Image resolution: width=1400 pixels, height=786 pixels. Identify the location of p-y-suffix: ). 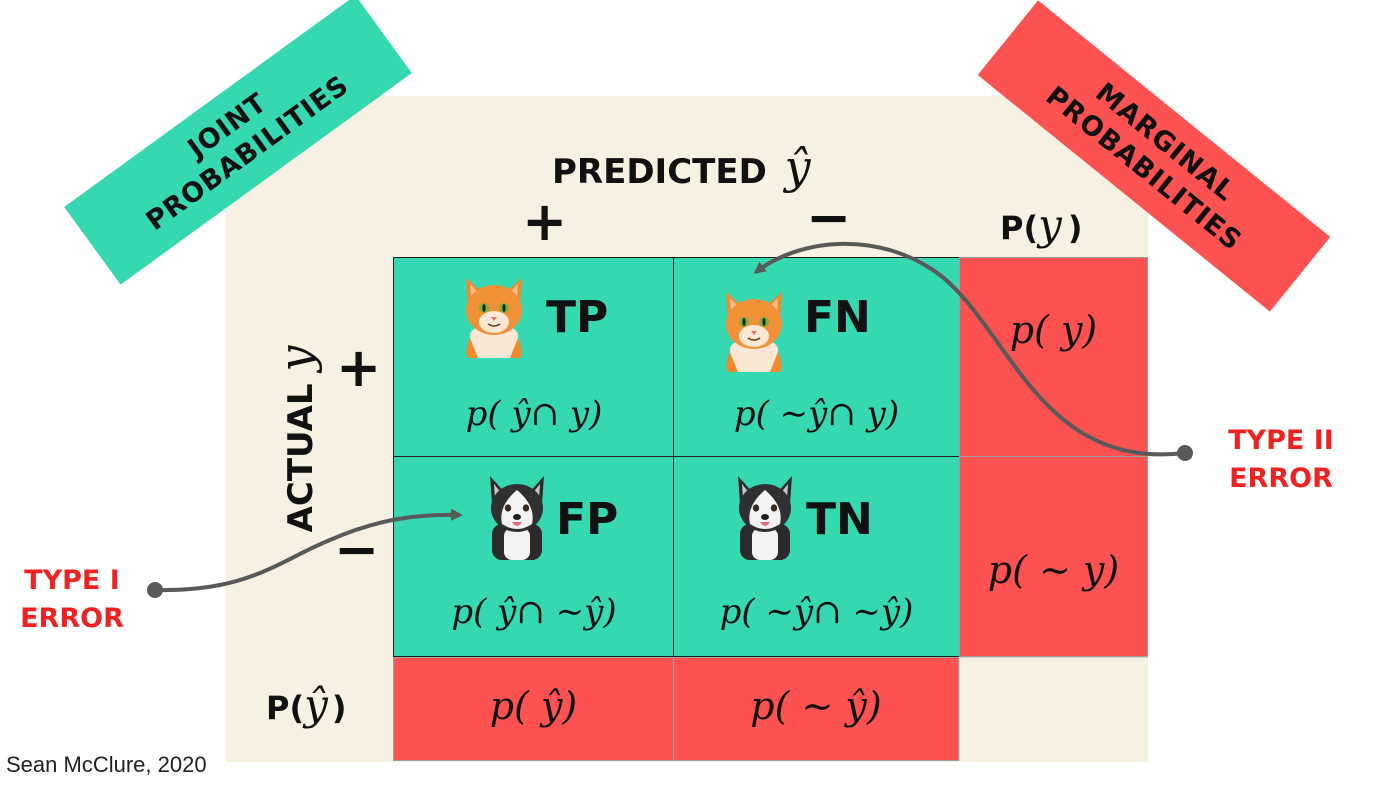
(1075, 228).